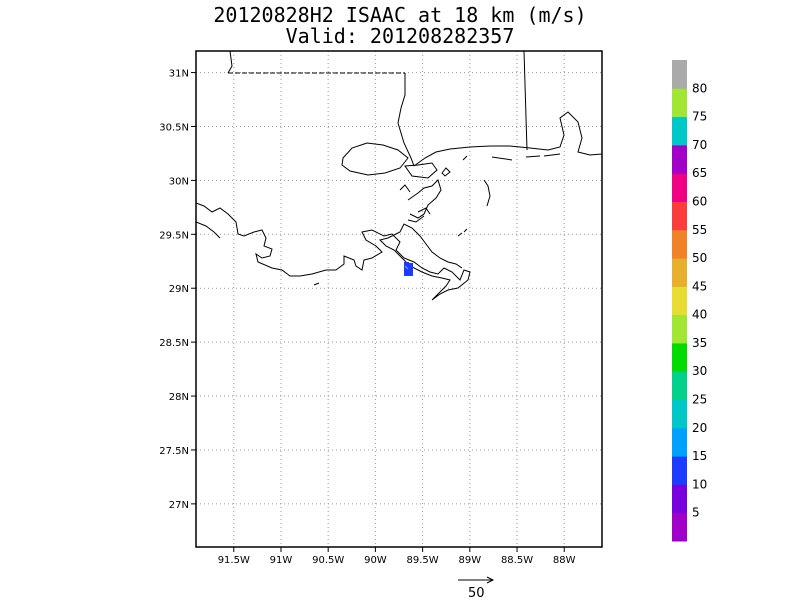  What do you see at coordinates (487, 193) in the screenshot?
I see `chandeleur-islands` at bounding box center [487, 193].